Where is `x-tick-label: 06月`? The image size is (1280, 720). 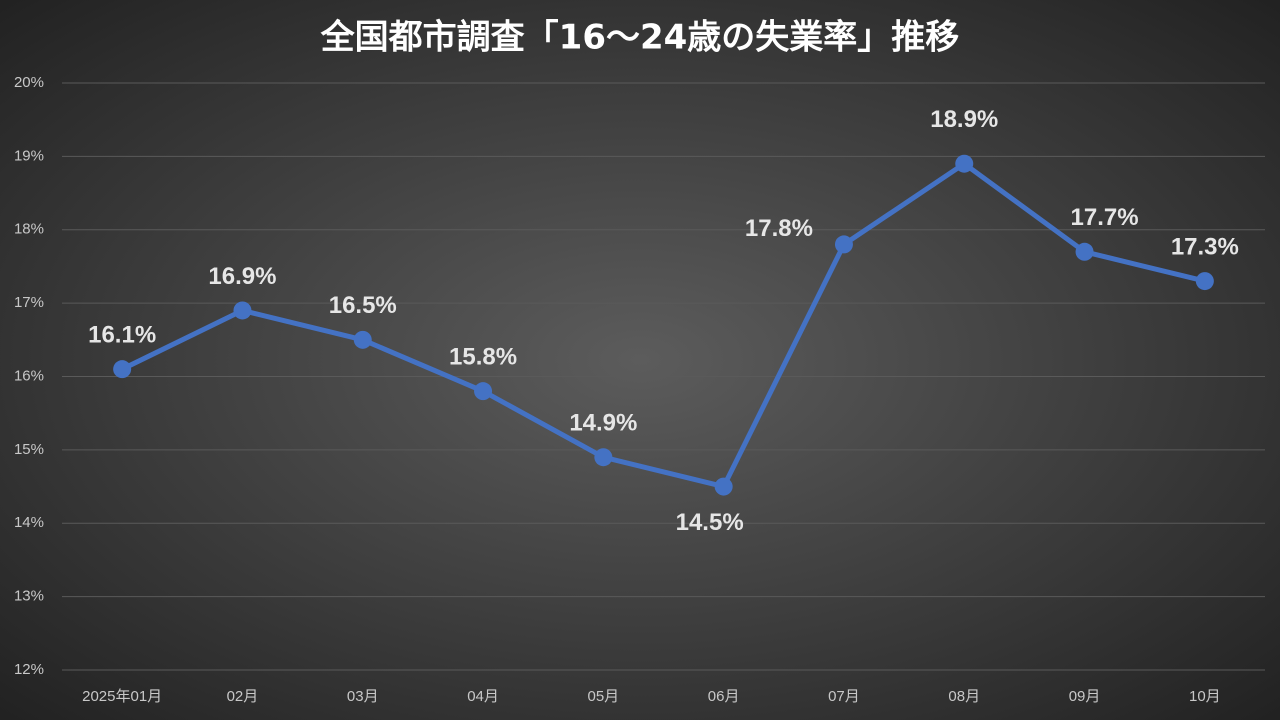 x-tick-label: 06月 is located at coordinates (724, 696).